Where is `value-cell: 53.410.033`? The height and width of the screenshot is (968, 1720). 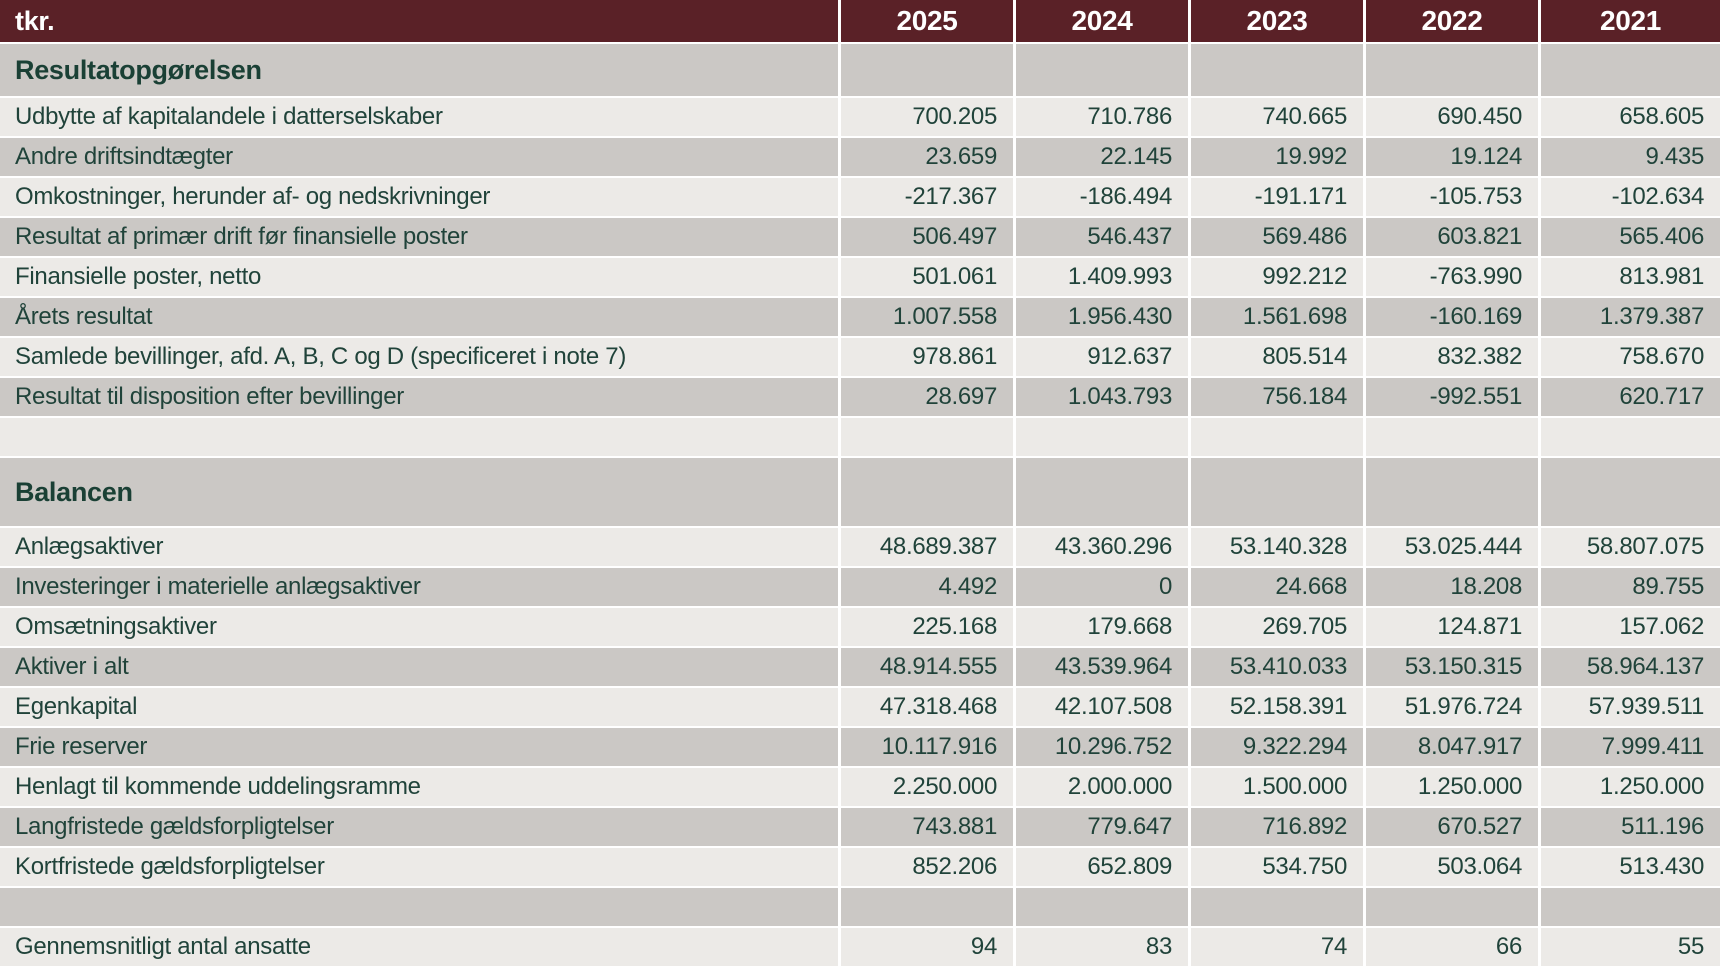
value-cell: 53.410.033 is located at coordinates (1277, 667).